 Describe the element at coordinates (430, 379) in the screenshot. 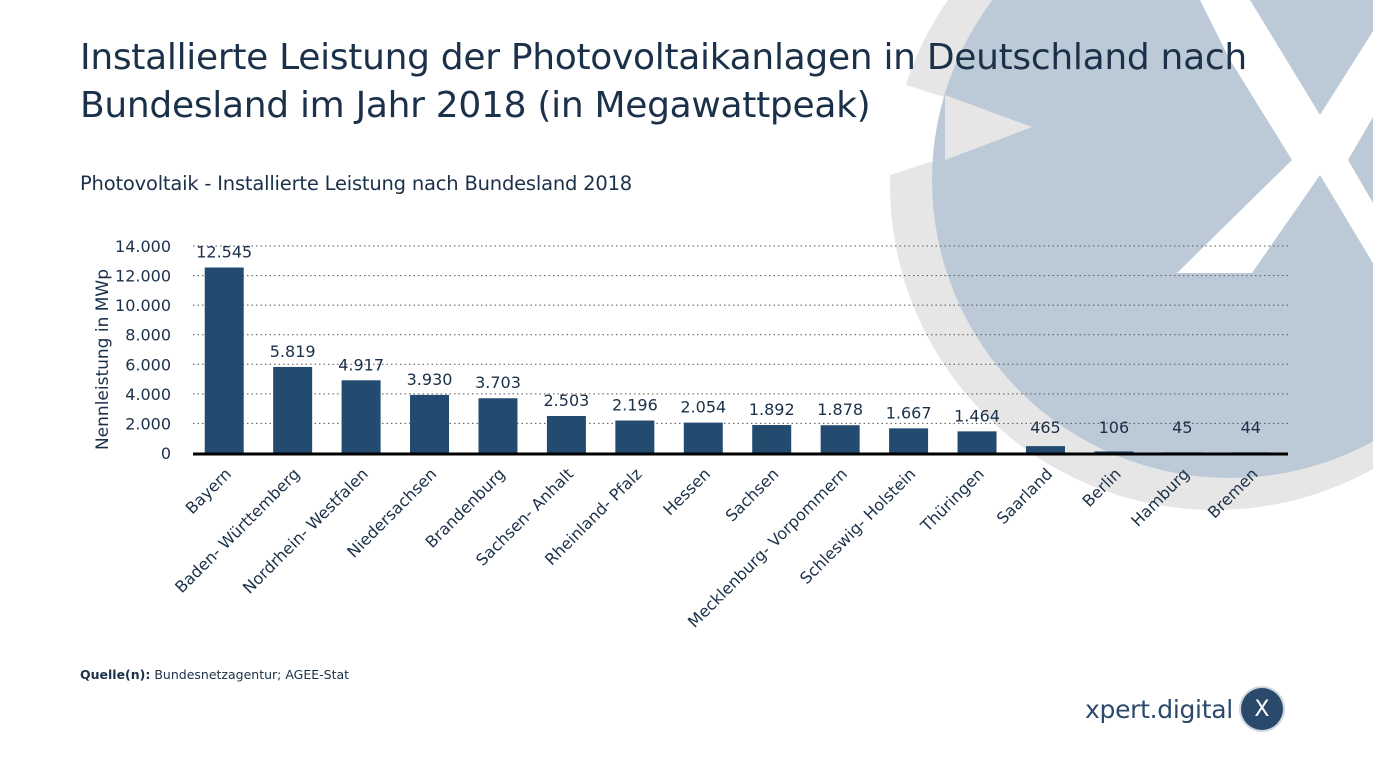

I see `value-label: 3.930` at that location.